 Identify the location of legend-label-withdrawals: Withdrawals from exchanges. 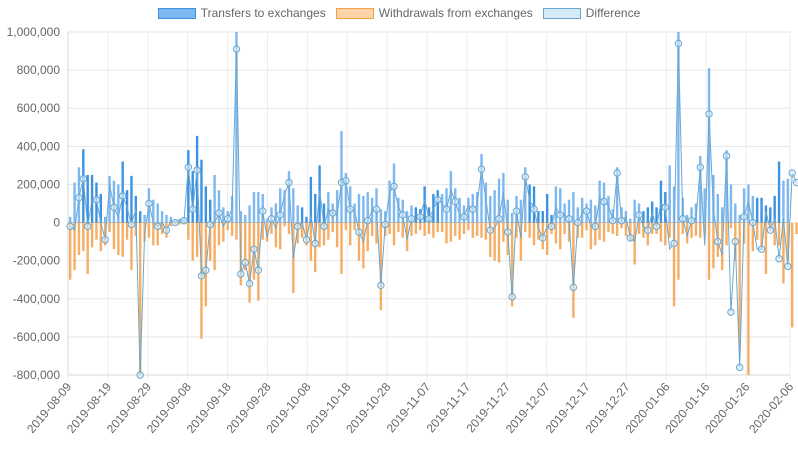
(455, 13).